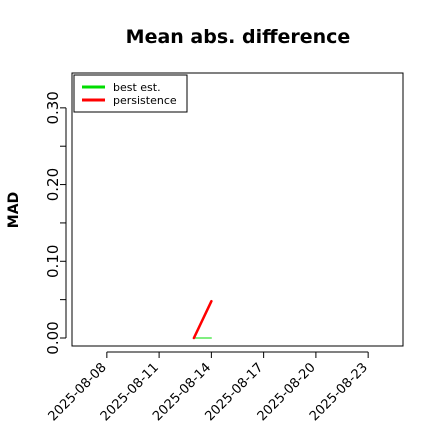 The width and height of the screenshot is (440, 440). Describe the element at coordinates (145, 100) in the screenshot. I see `legend-label: persistence` at that location.